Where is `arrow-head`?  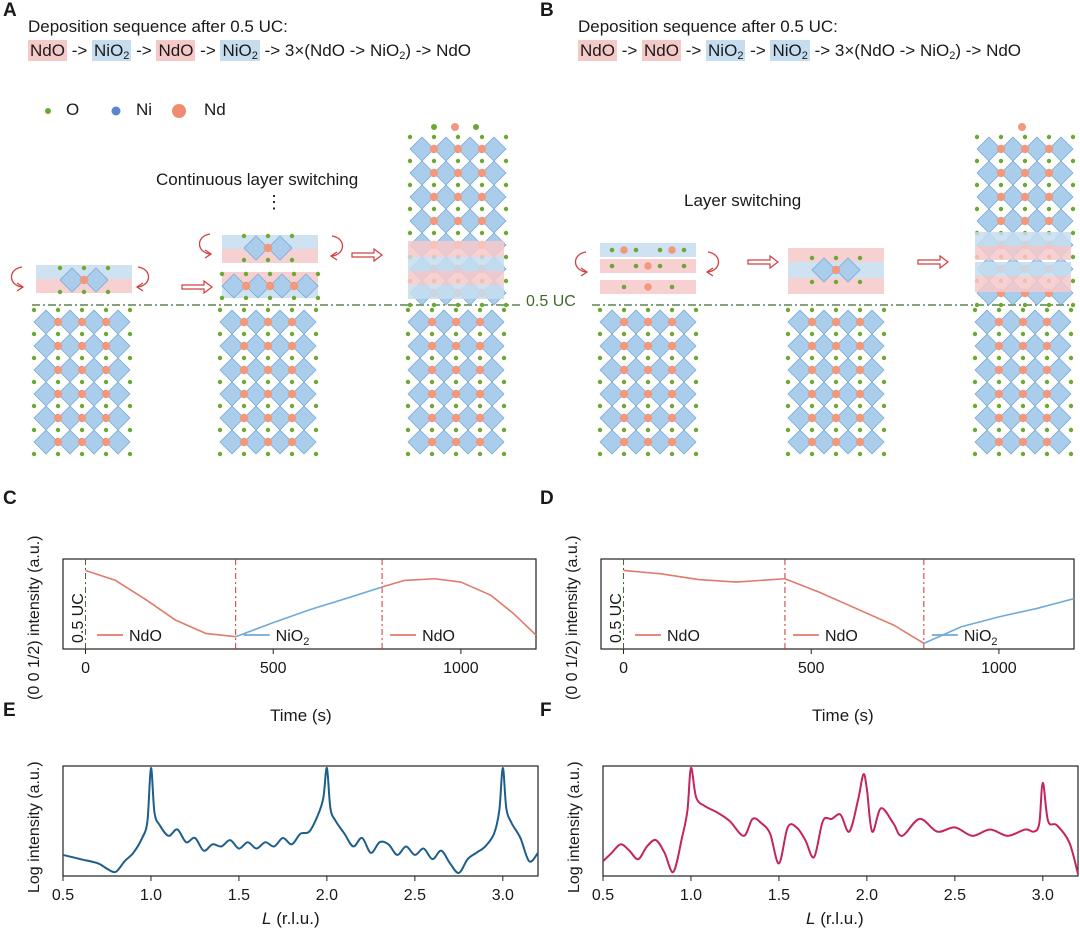
arrow-head is located at coordinates (584, 272).